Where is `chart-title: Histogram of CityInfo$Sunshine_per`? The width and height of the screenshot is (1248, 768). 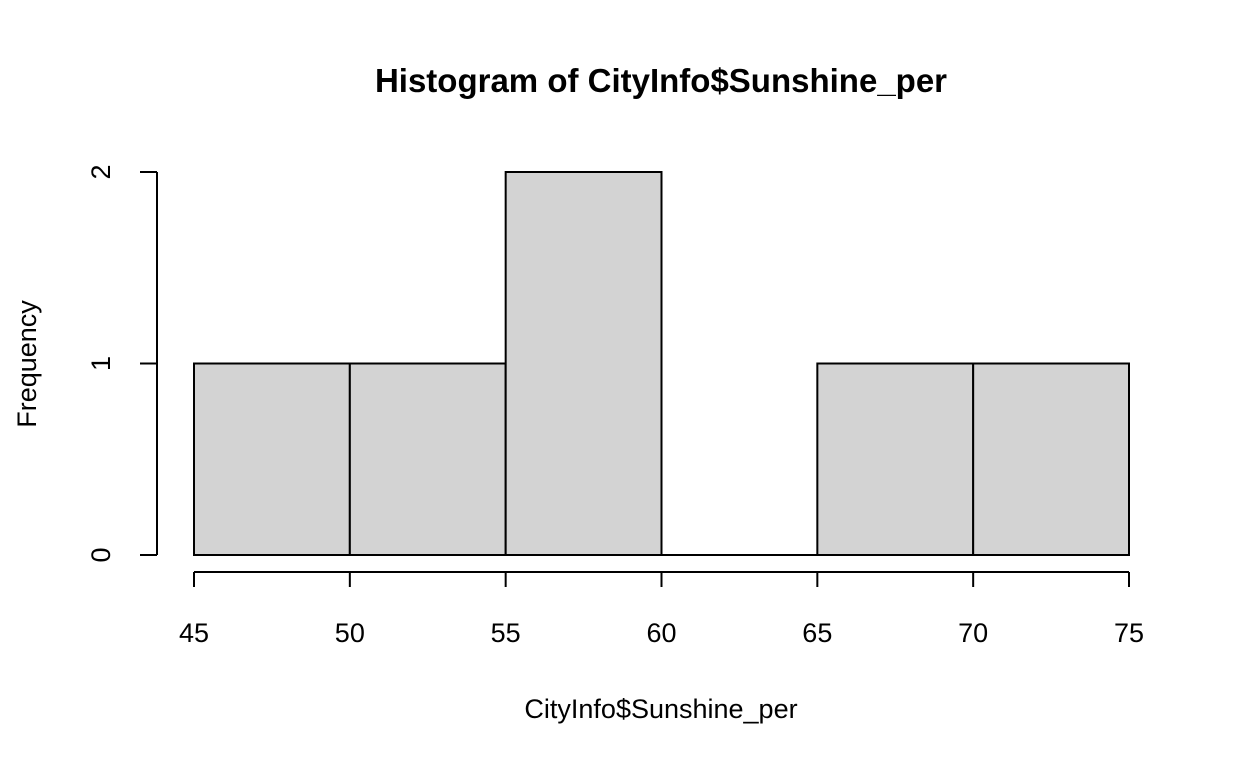 chart-title: Histogram of CityInfo$Sunshine_per is located at coordinates (661, 80).